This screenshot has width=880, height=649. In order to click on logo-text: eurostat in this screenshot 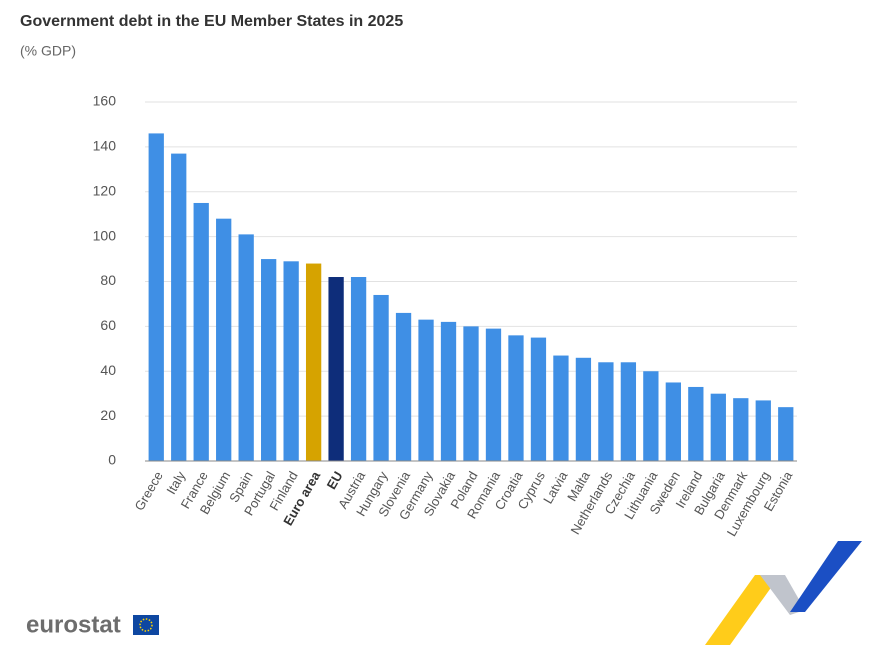, I will do `click(73, 624)`.